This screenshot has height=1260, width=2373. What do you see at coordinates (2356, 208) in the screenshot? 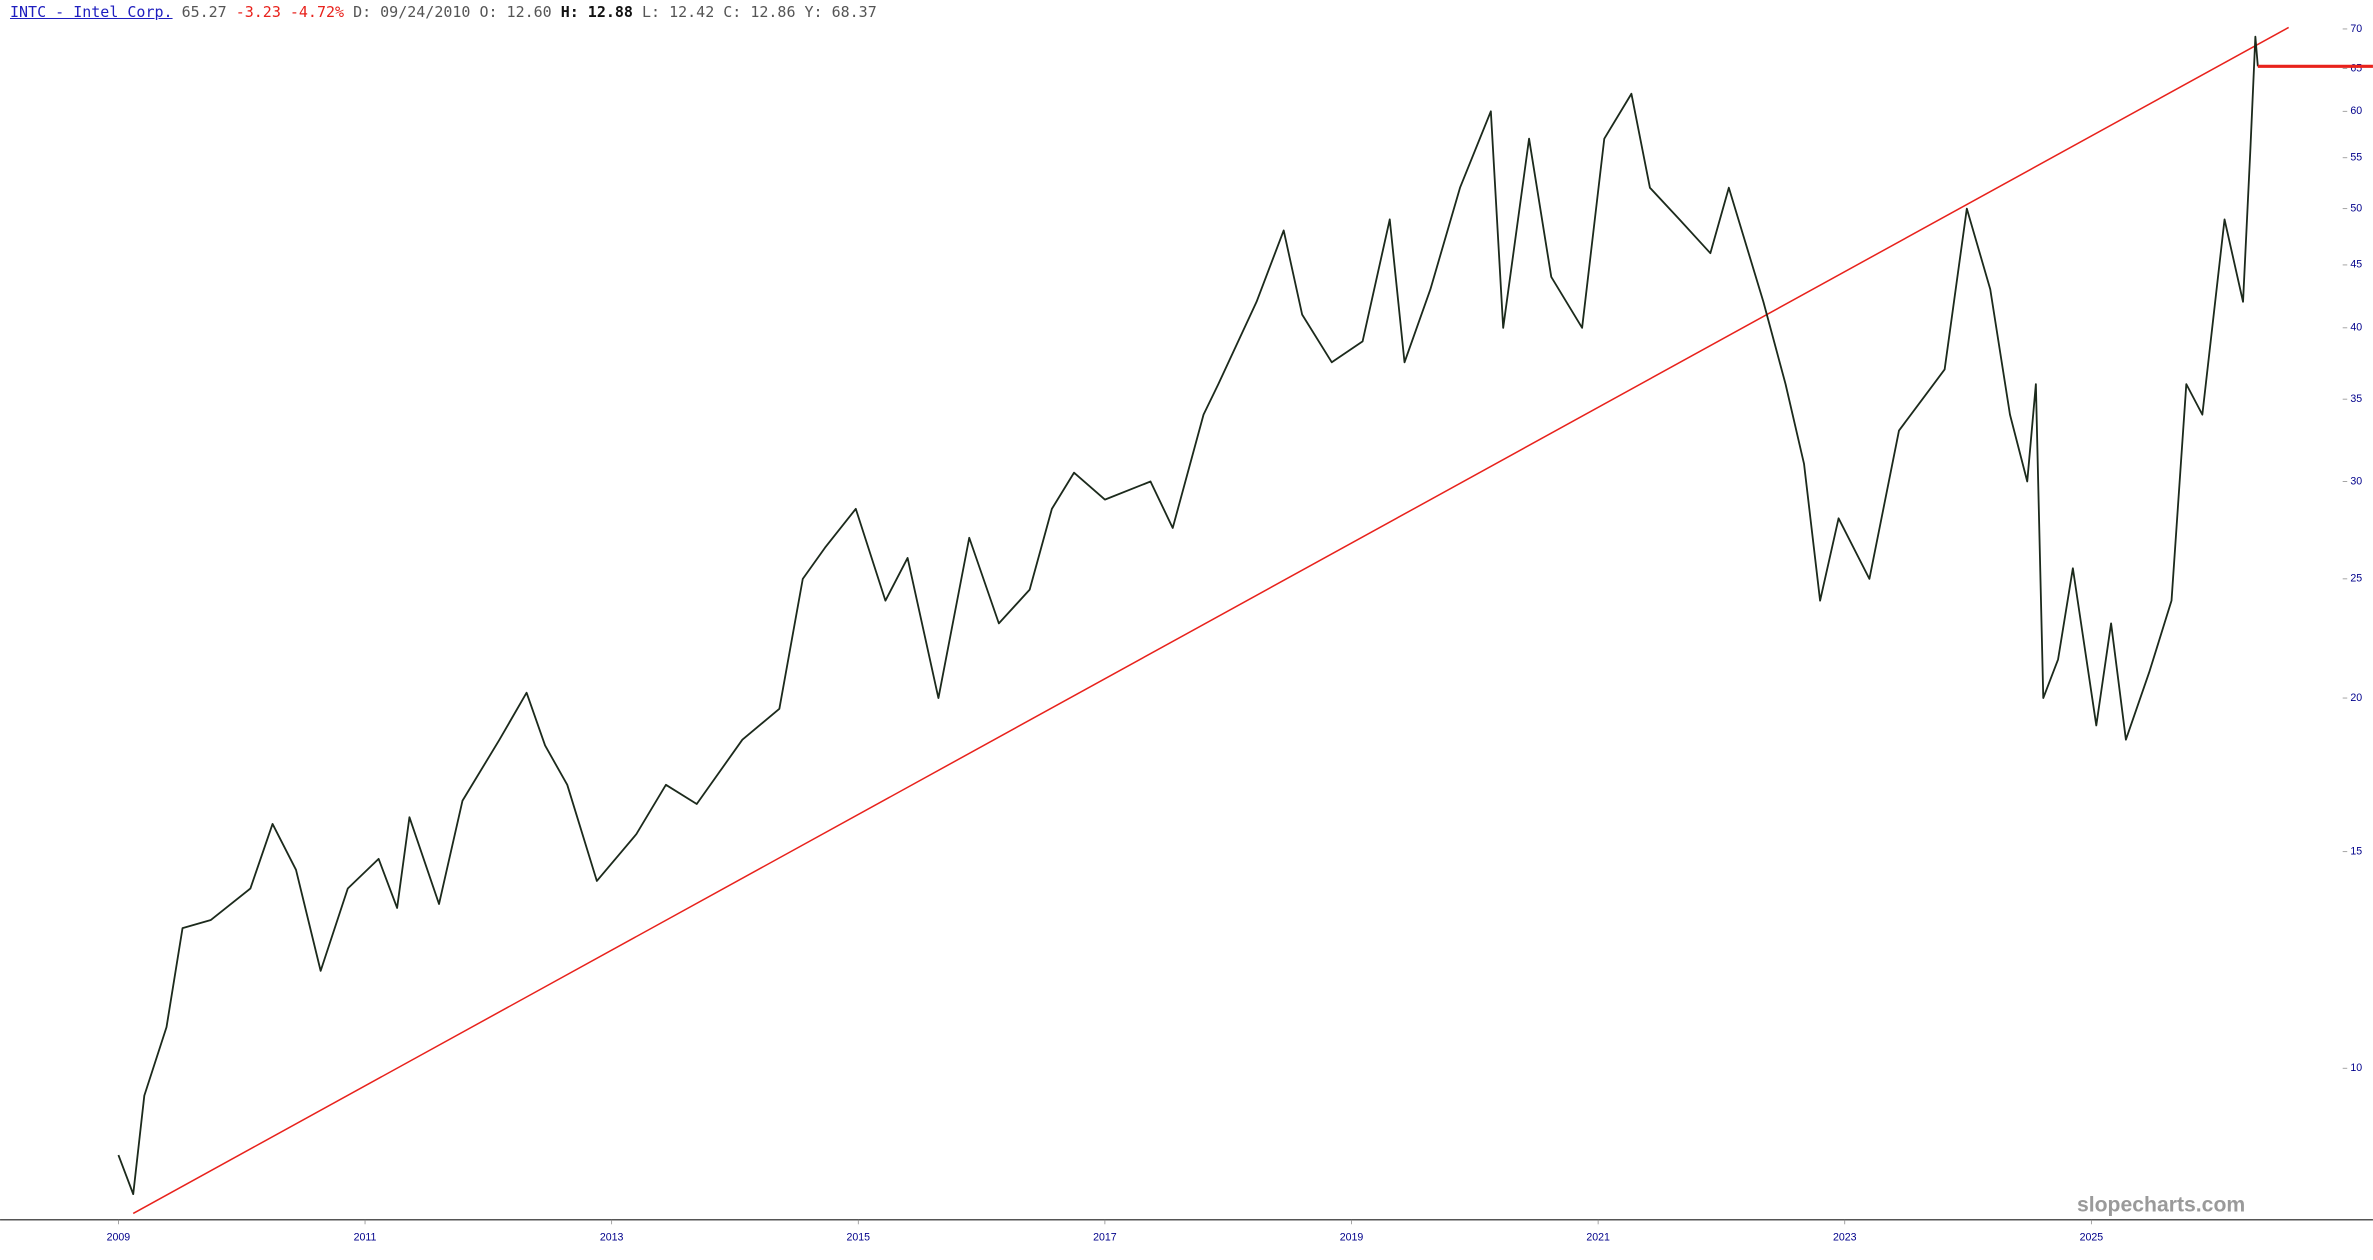
I see `y-tick-label: 50` at bounding box center [2356, 208].